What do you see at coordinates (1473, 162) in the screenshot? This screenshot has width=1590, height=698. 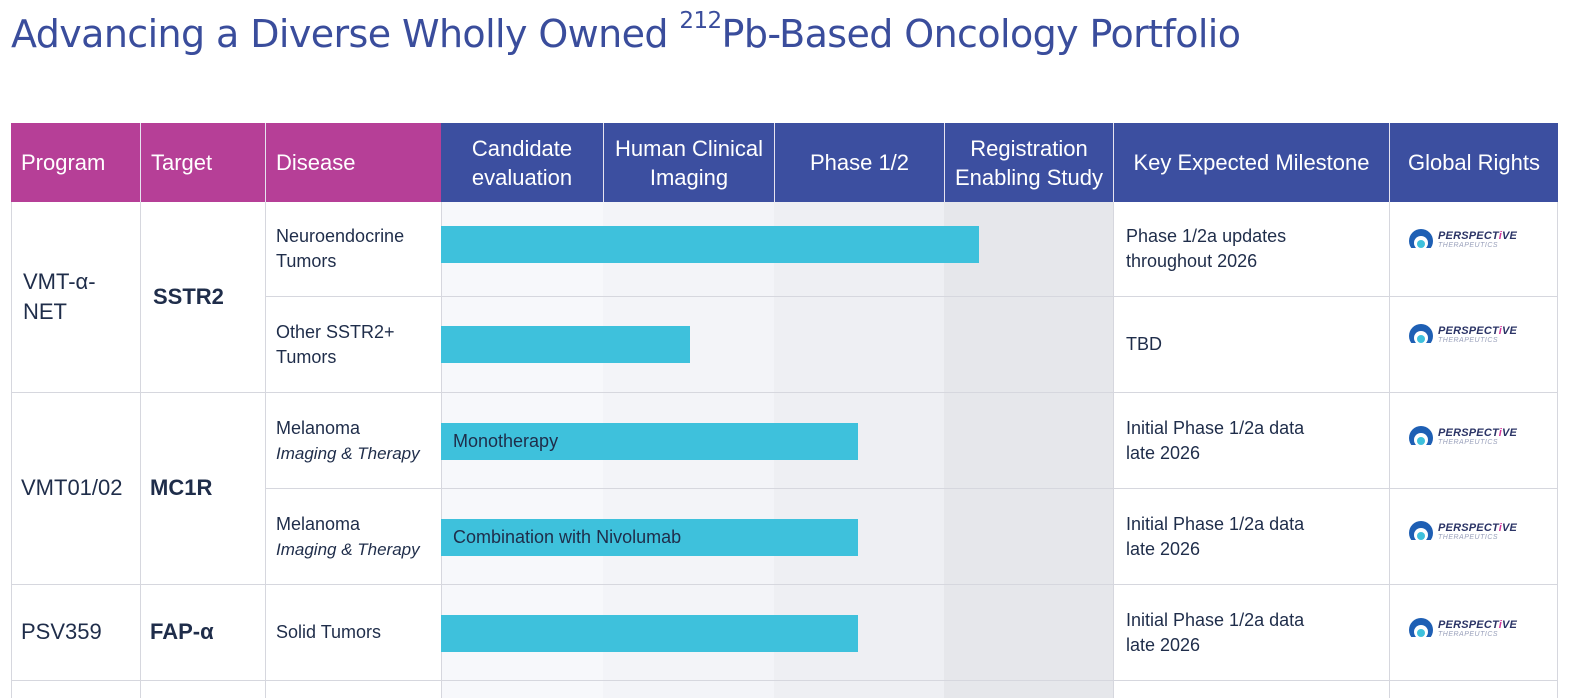 I see `header-rights: Global Rights` at bounding box center [1473, 162].